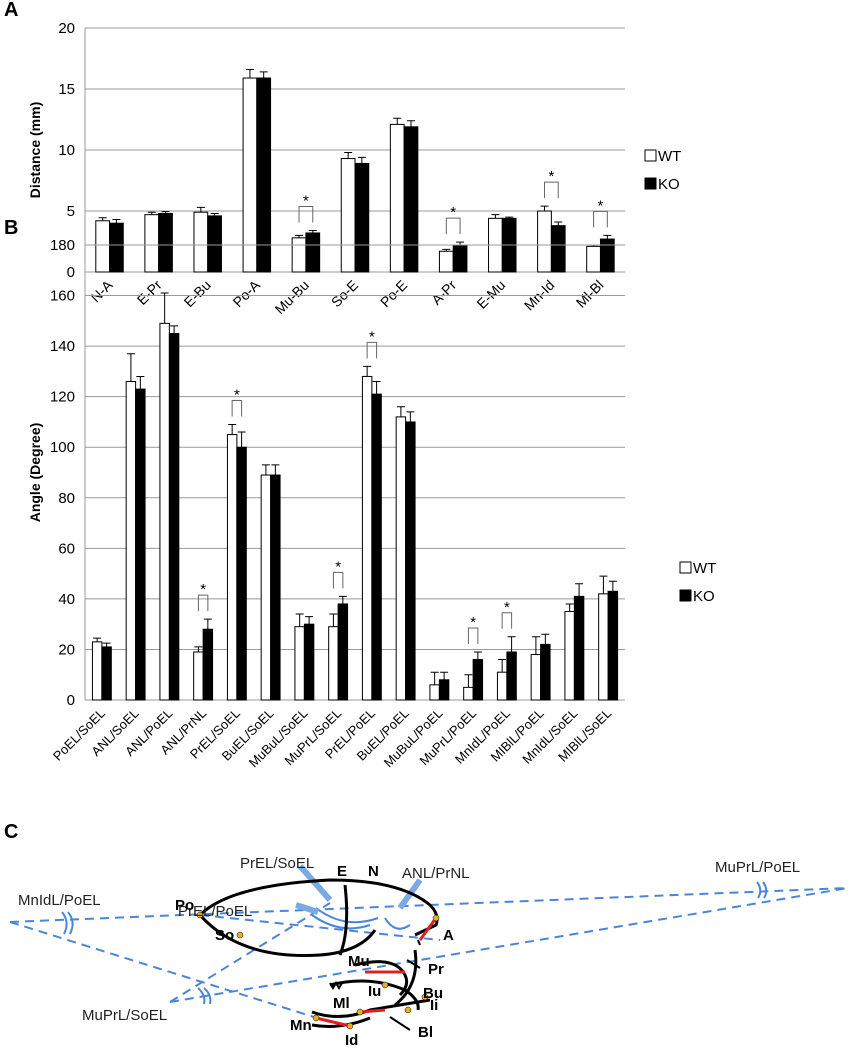 The image size is (849, 1050). I want to click on landmark-label: Mn, so click(301, 1025).